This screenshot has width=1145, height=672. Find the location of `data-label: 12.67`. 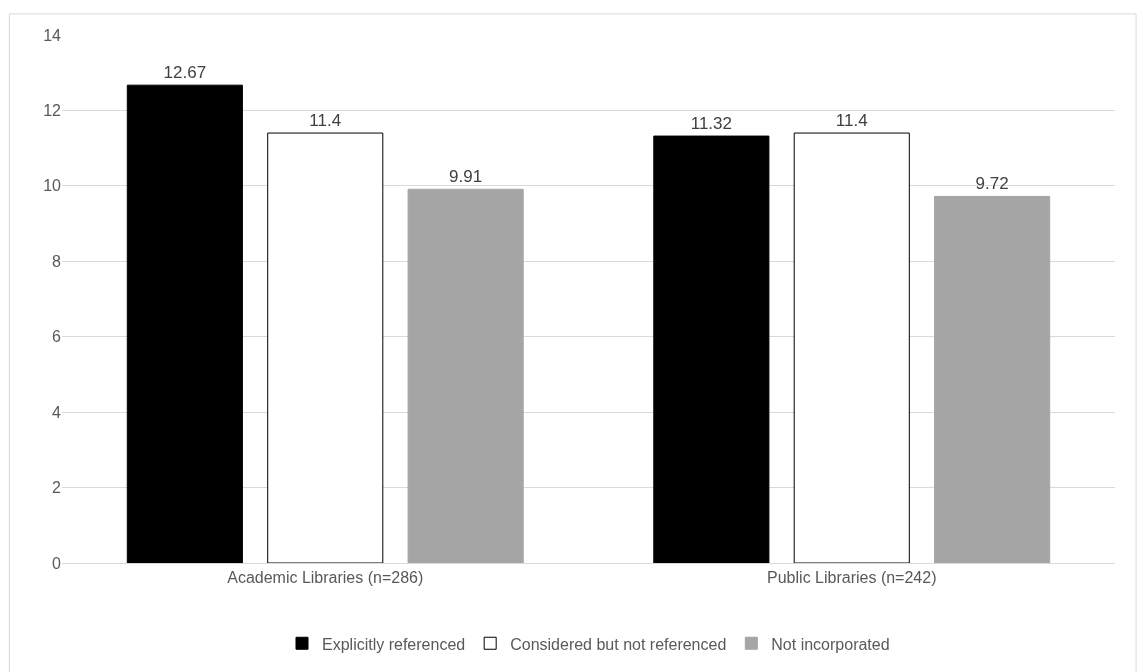

data-label: 12.67 is located at coordinates (185, 73).